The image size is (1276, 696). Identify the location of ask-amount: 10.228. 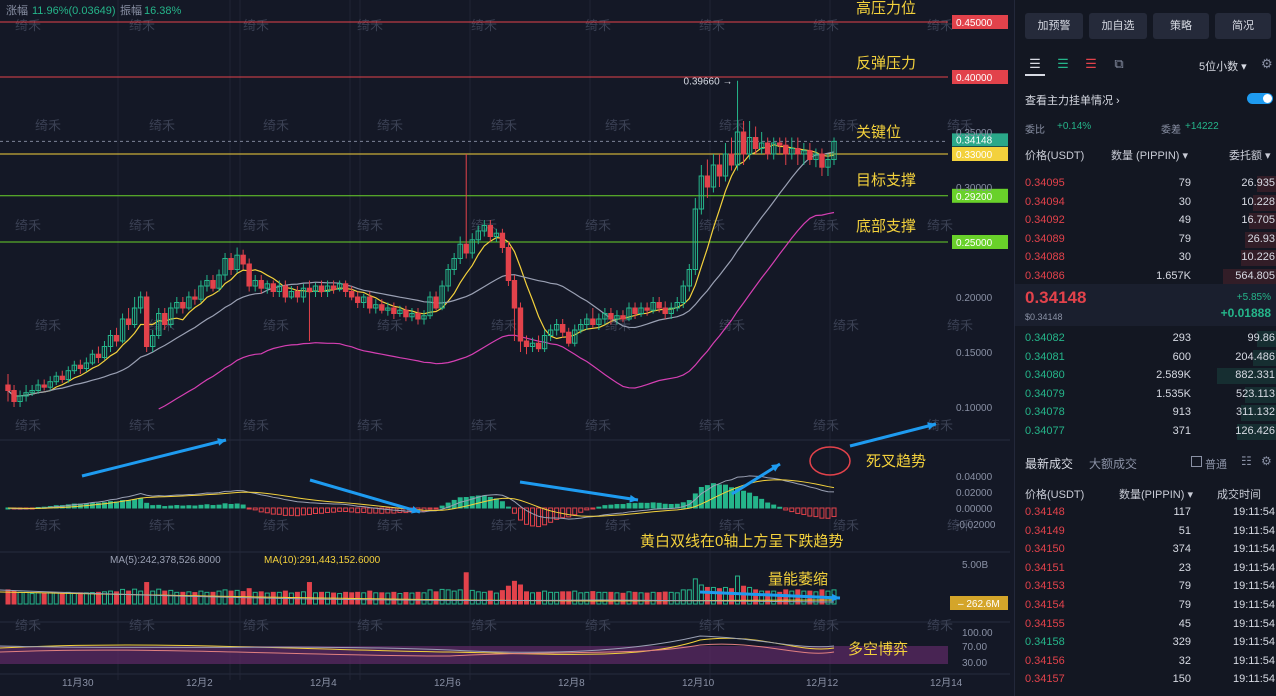
(1258, 201).